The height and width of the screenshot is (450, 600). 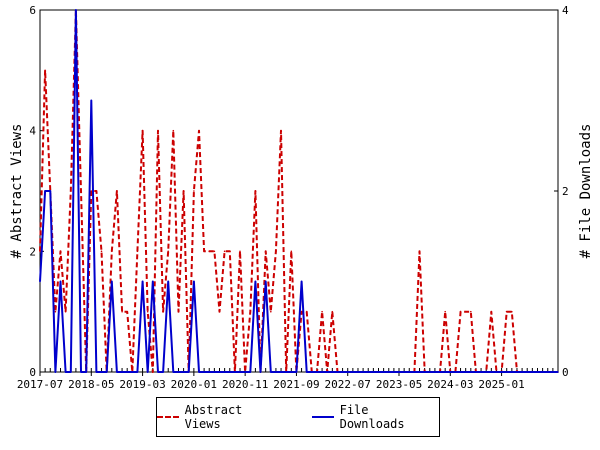 I want to click on x-tick-label: 2023-05, so click(x=399, y=384).